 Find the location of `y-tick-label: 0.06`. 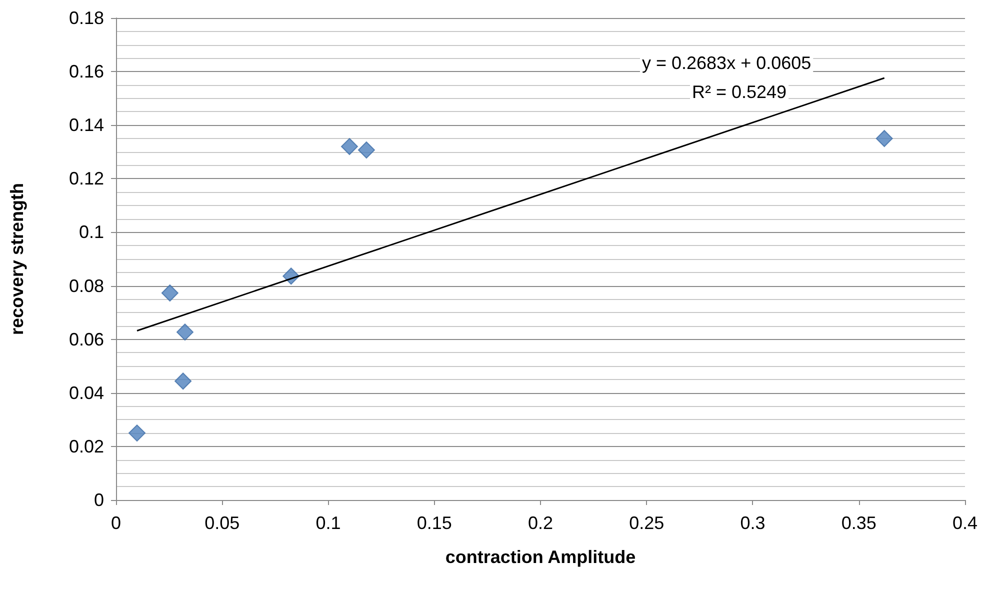

y-tick-label: 0.06 is located at coordinates (86, 339).